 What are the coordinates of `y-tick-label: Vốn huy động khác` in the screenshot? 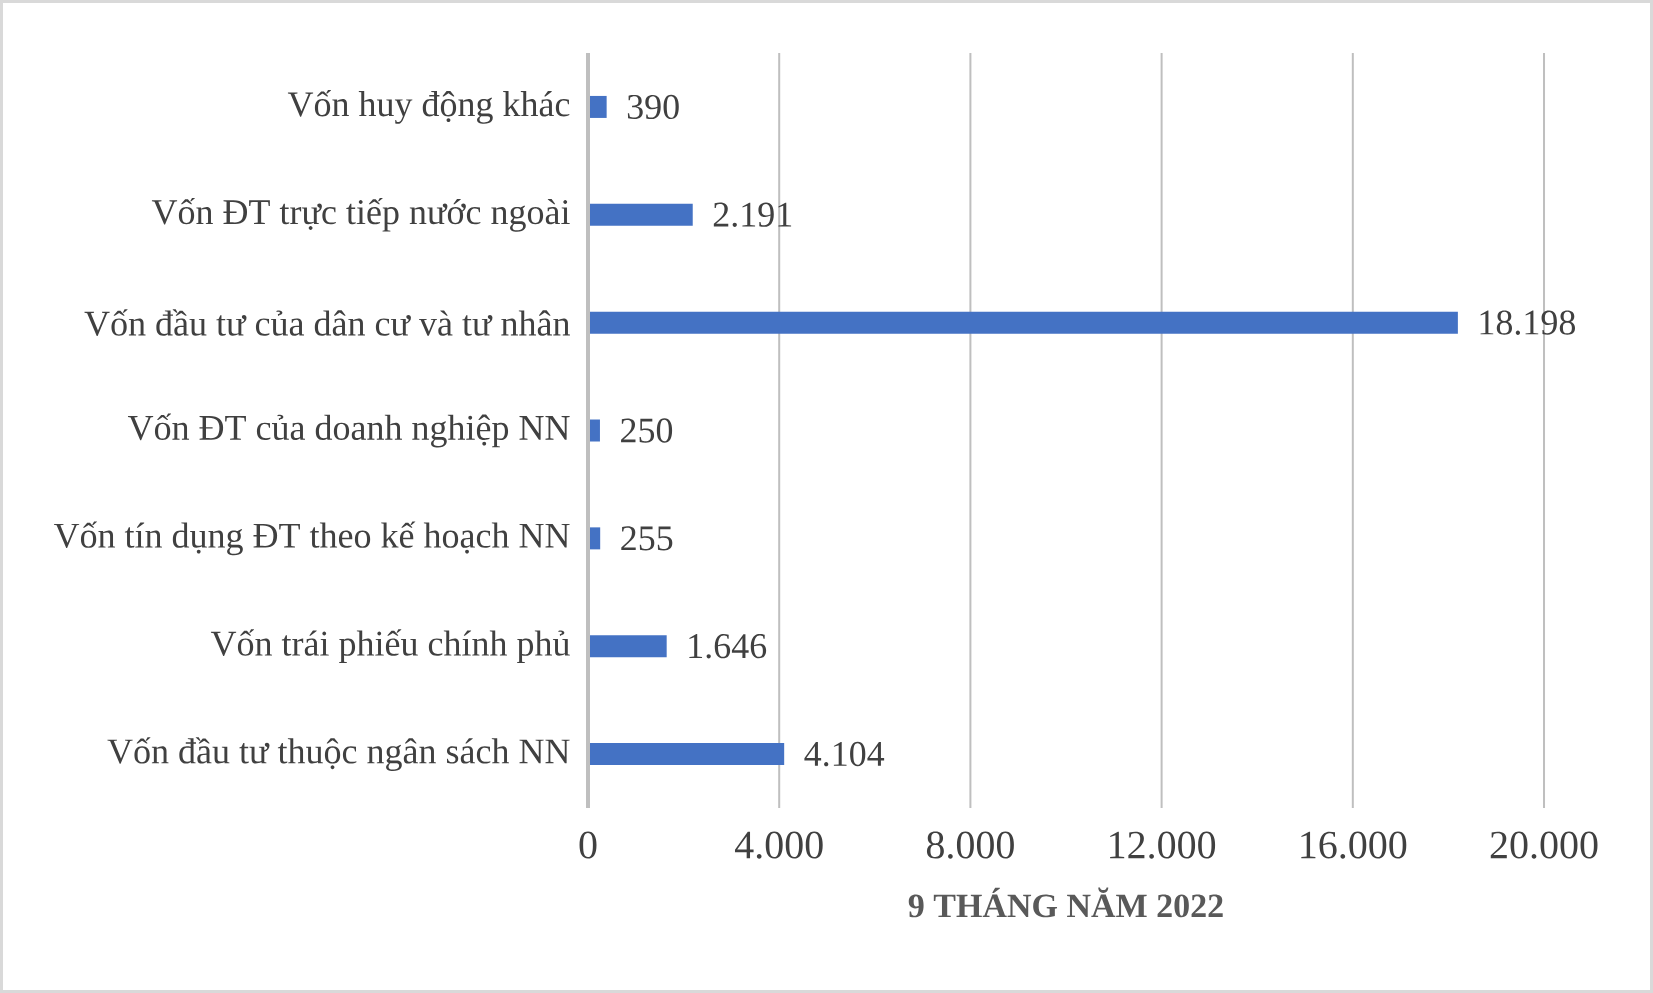 It's located at (428, 107).